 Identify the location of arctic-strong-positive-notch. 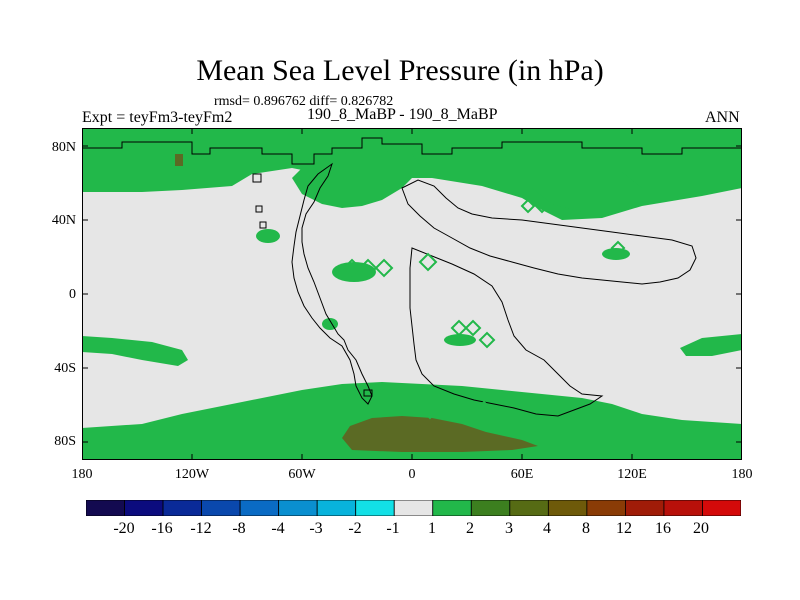
(179, 160).